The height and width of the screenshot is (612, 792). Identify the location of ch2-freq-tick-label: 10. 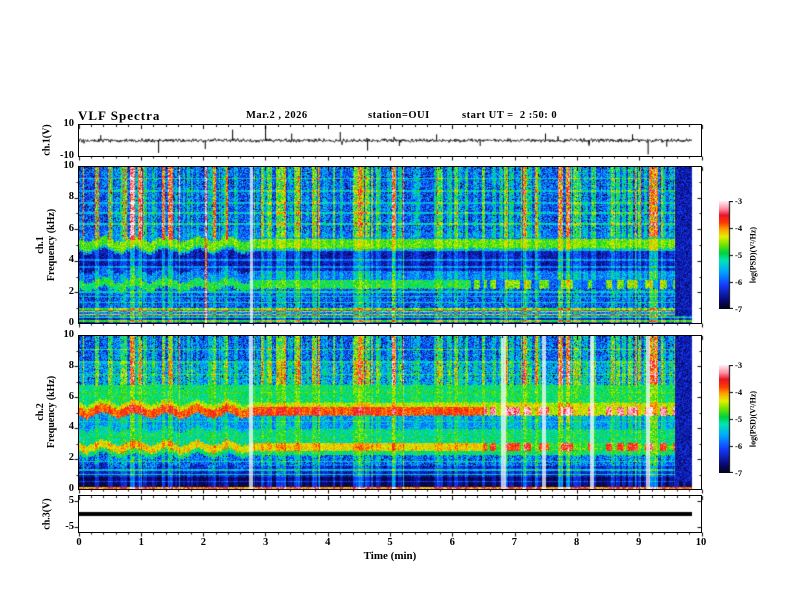
(69, 334).